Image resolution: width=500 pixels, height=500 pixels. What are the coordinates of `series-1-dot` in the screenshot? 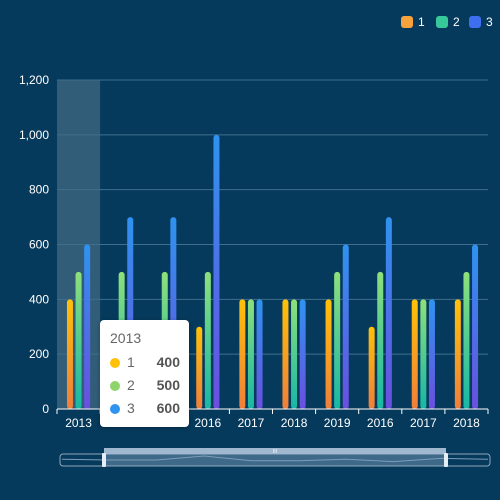 It's located at (115, 363).